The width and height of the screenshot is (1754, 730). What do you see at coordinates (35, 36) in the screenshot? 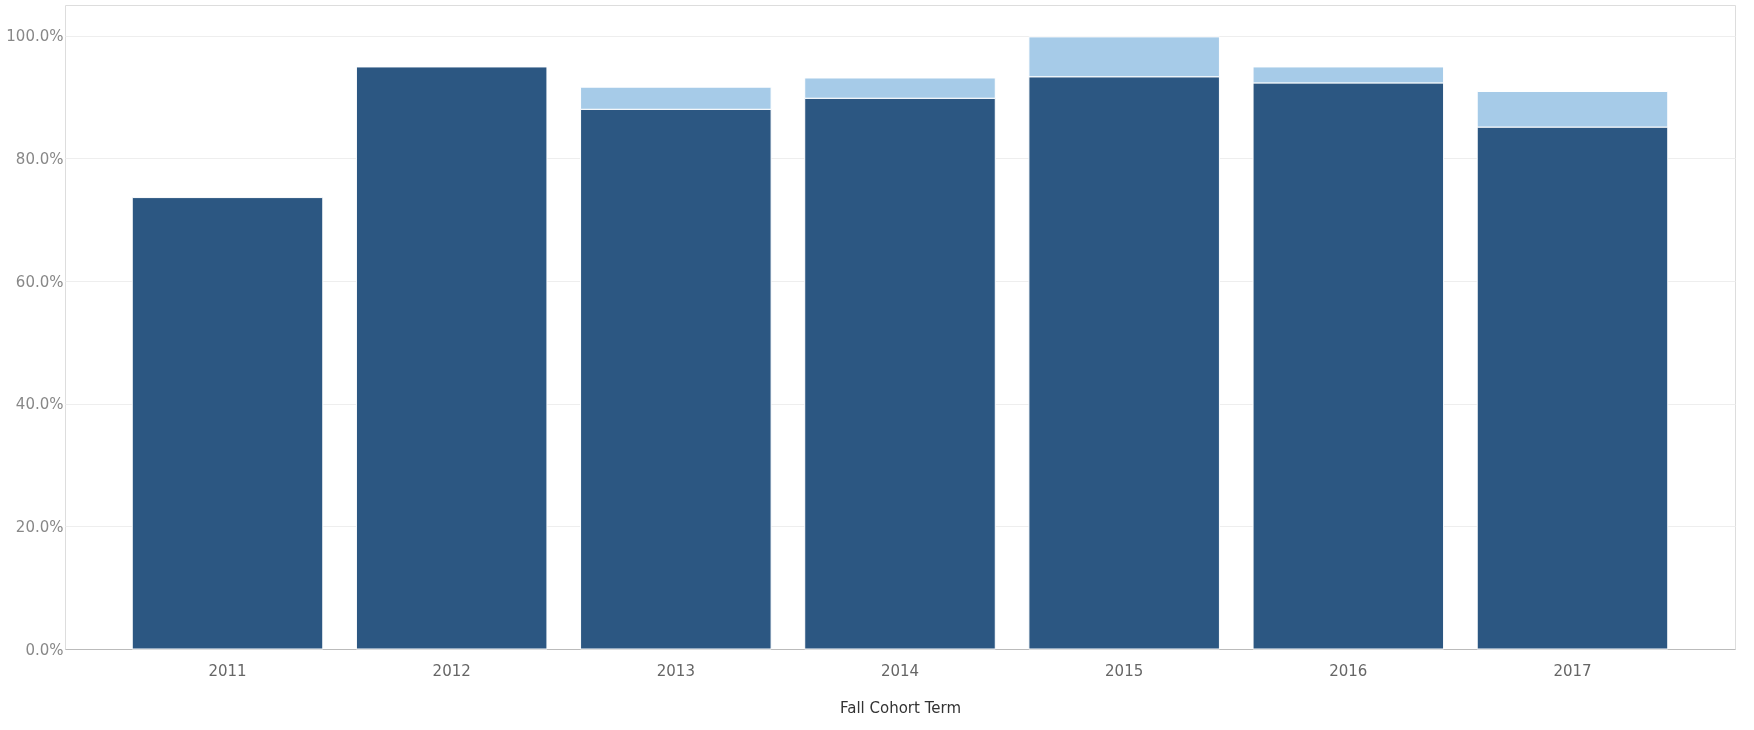
I see `y-tick-label: 100.0%` at bounding box center [35, 36].